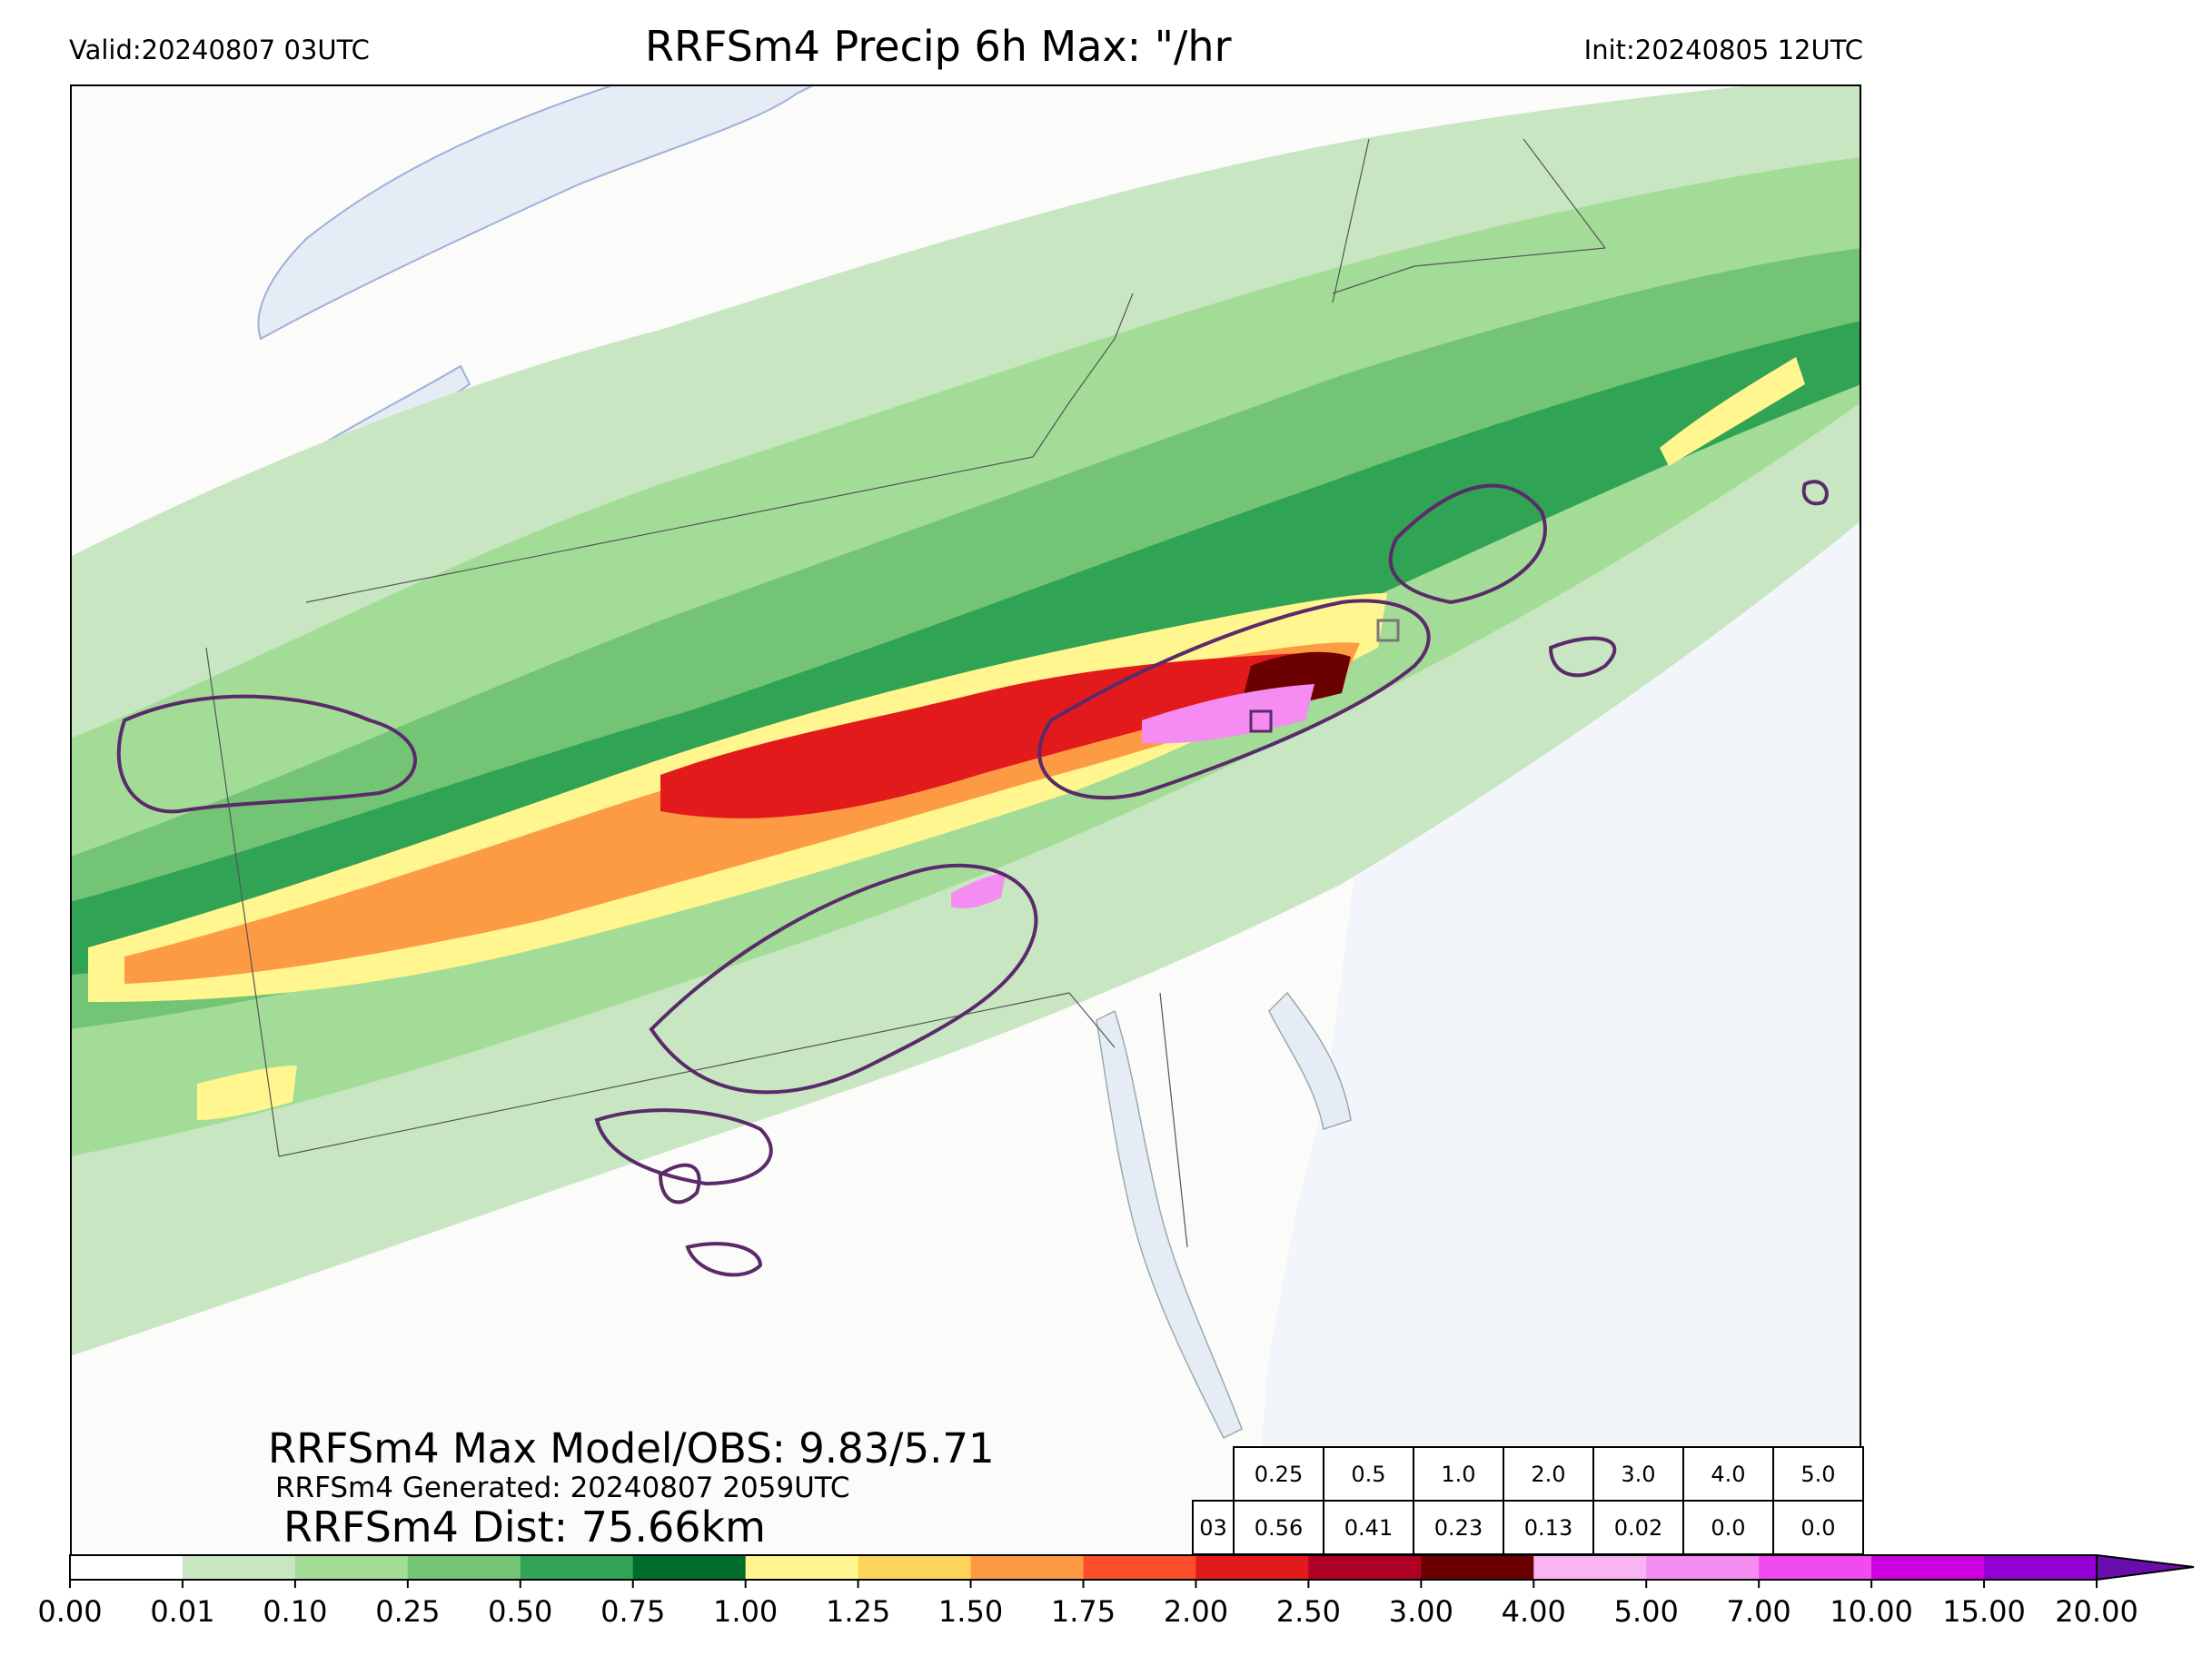 Image resolution: width=2212 pixels, height=1666 pixels. What do you see at coordinates (1213, 1474) in the screenshot?
I see `table-corner` at bounding box center [1213, 1474].